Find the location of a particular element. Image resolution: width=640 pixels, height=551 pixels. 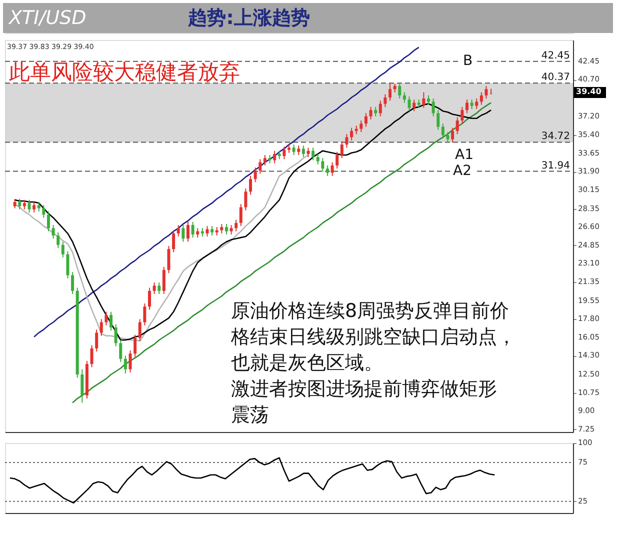

ref-line-label: 31.94 is located at coordinates (555, 166).